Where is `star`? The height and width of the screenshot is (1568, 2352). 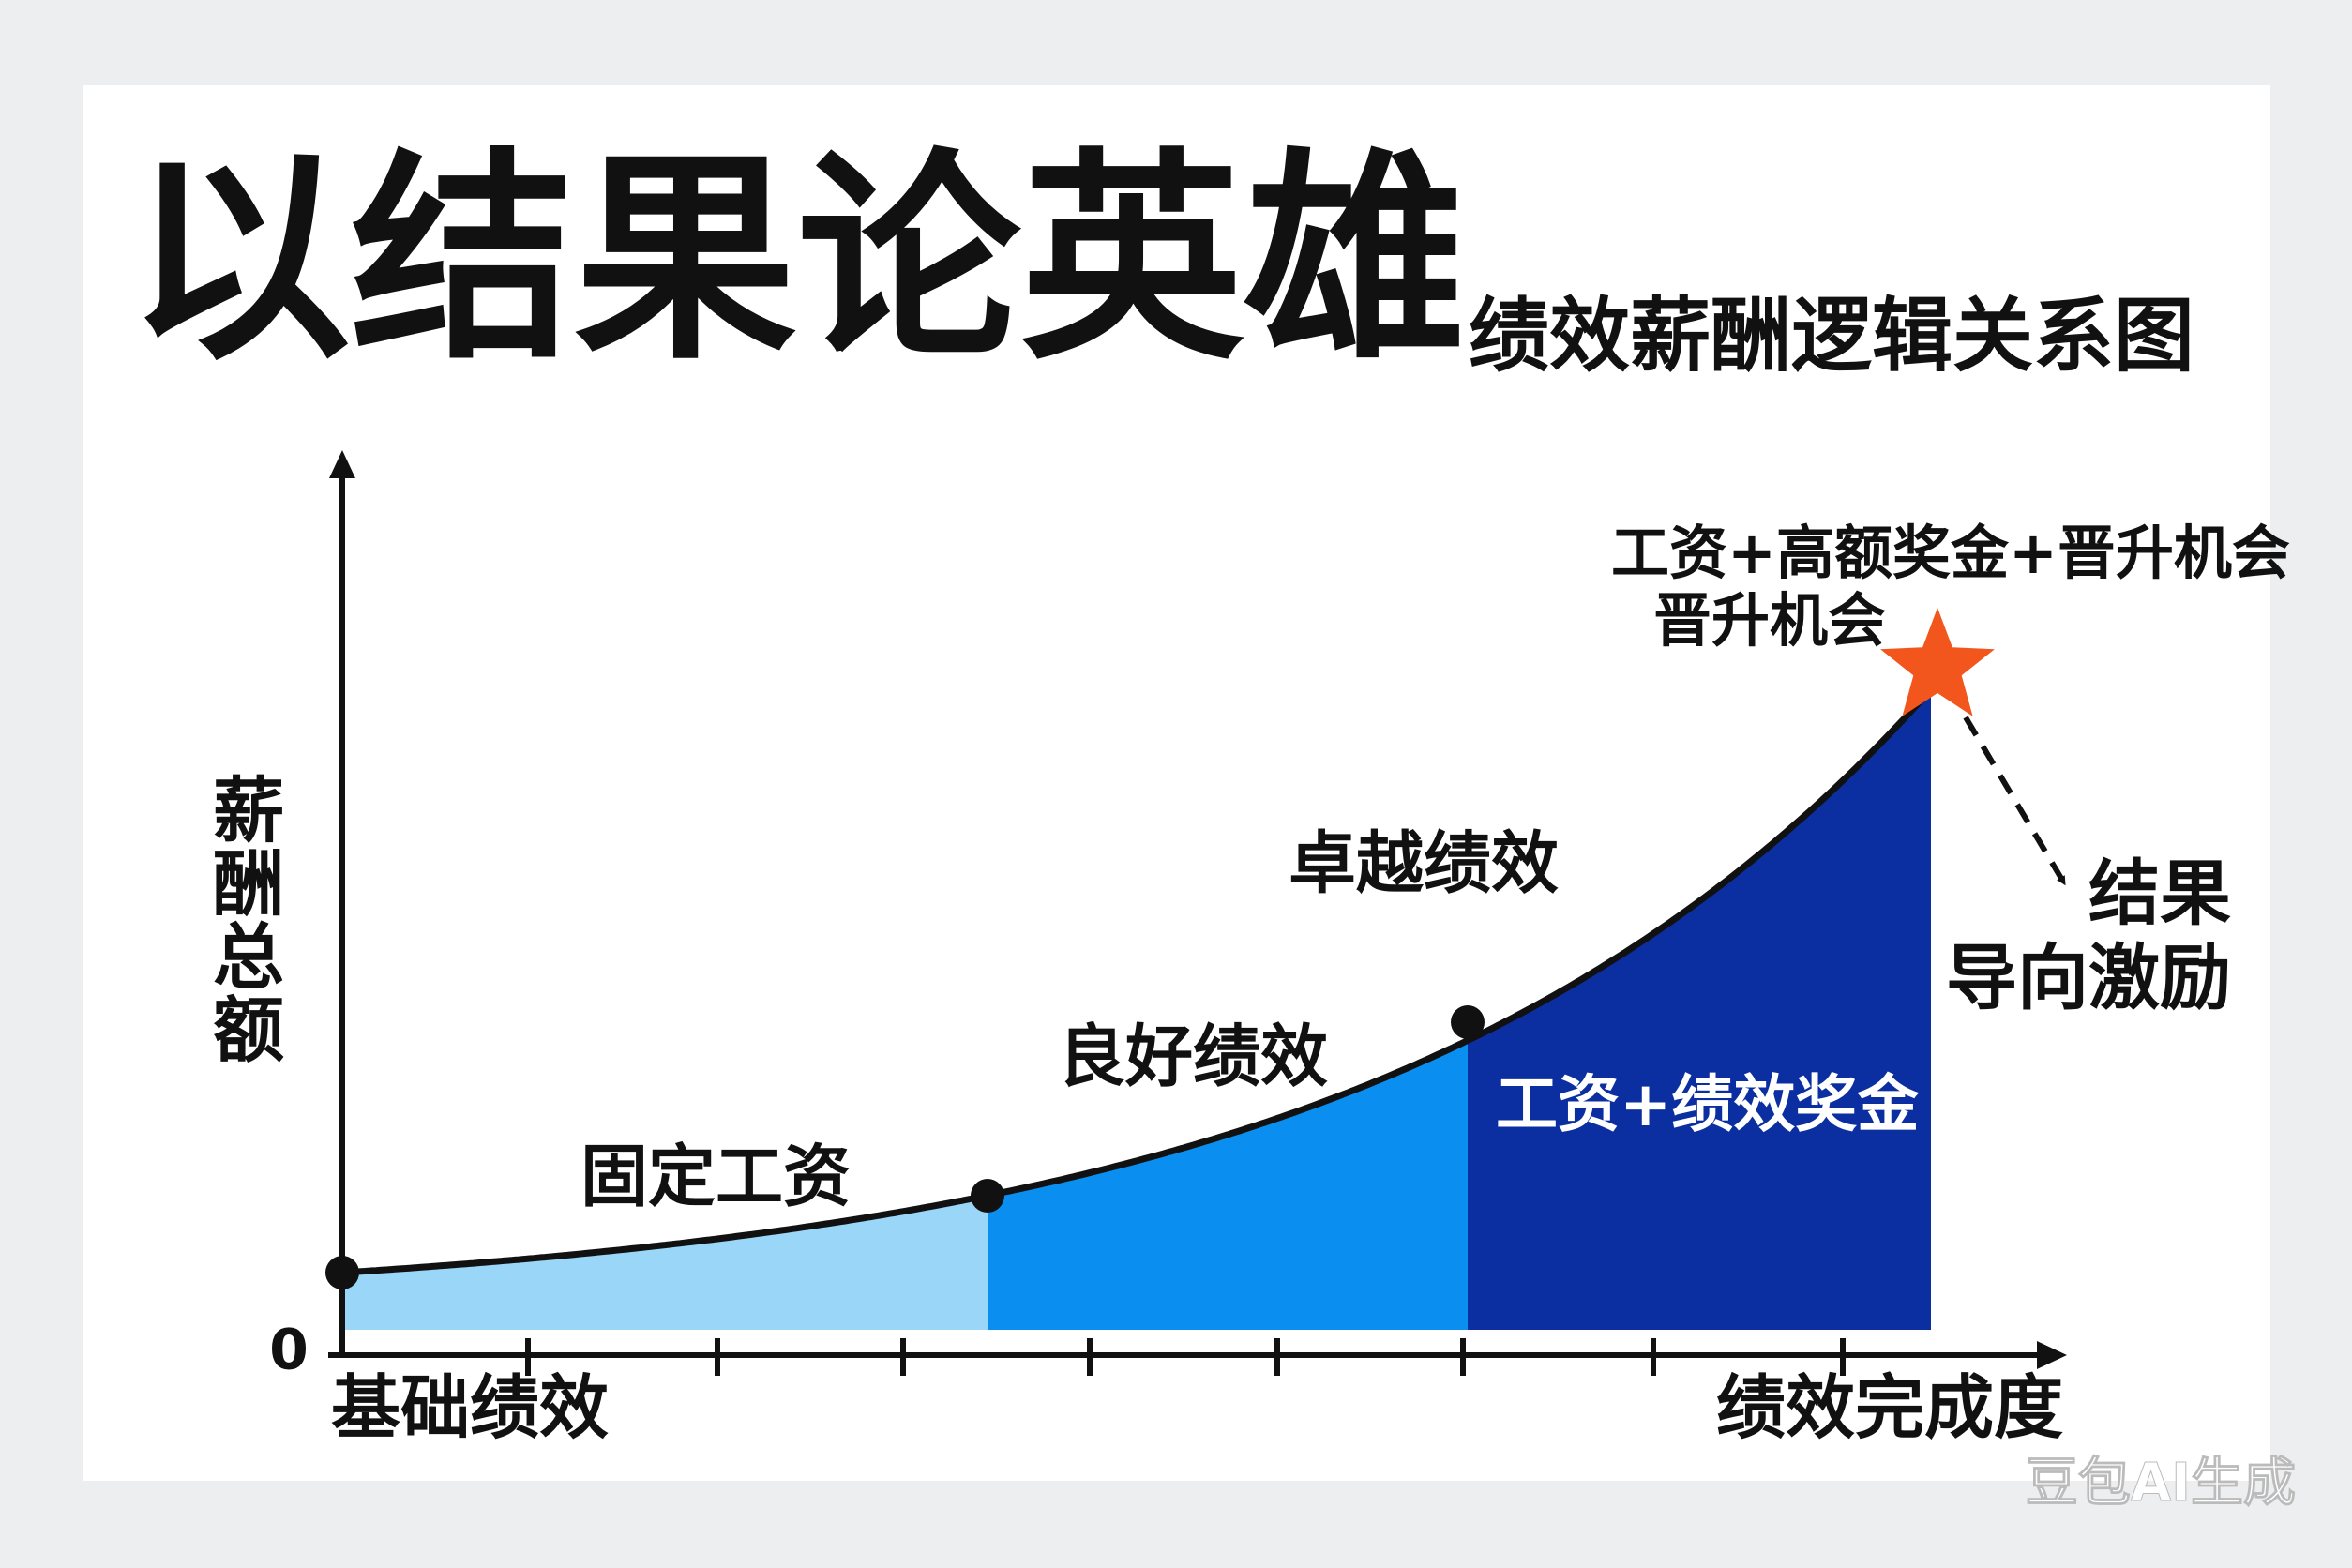
star is located at coordinates (1937, 662).